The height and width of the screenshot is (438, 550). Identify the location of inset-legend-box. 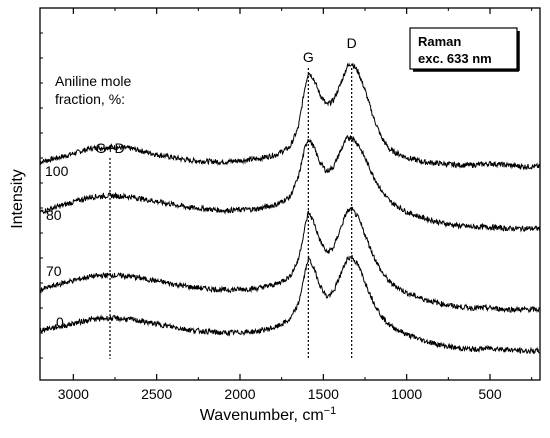
(463, 48).